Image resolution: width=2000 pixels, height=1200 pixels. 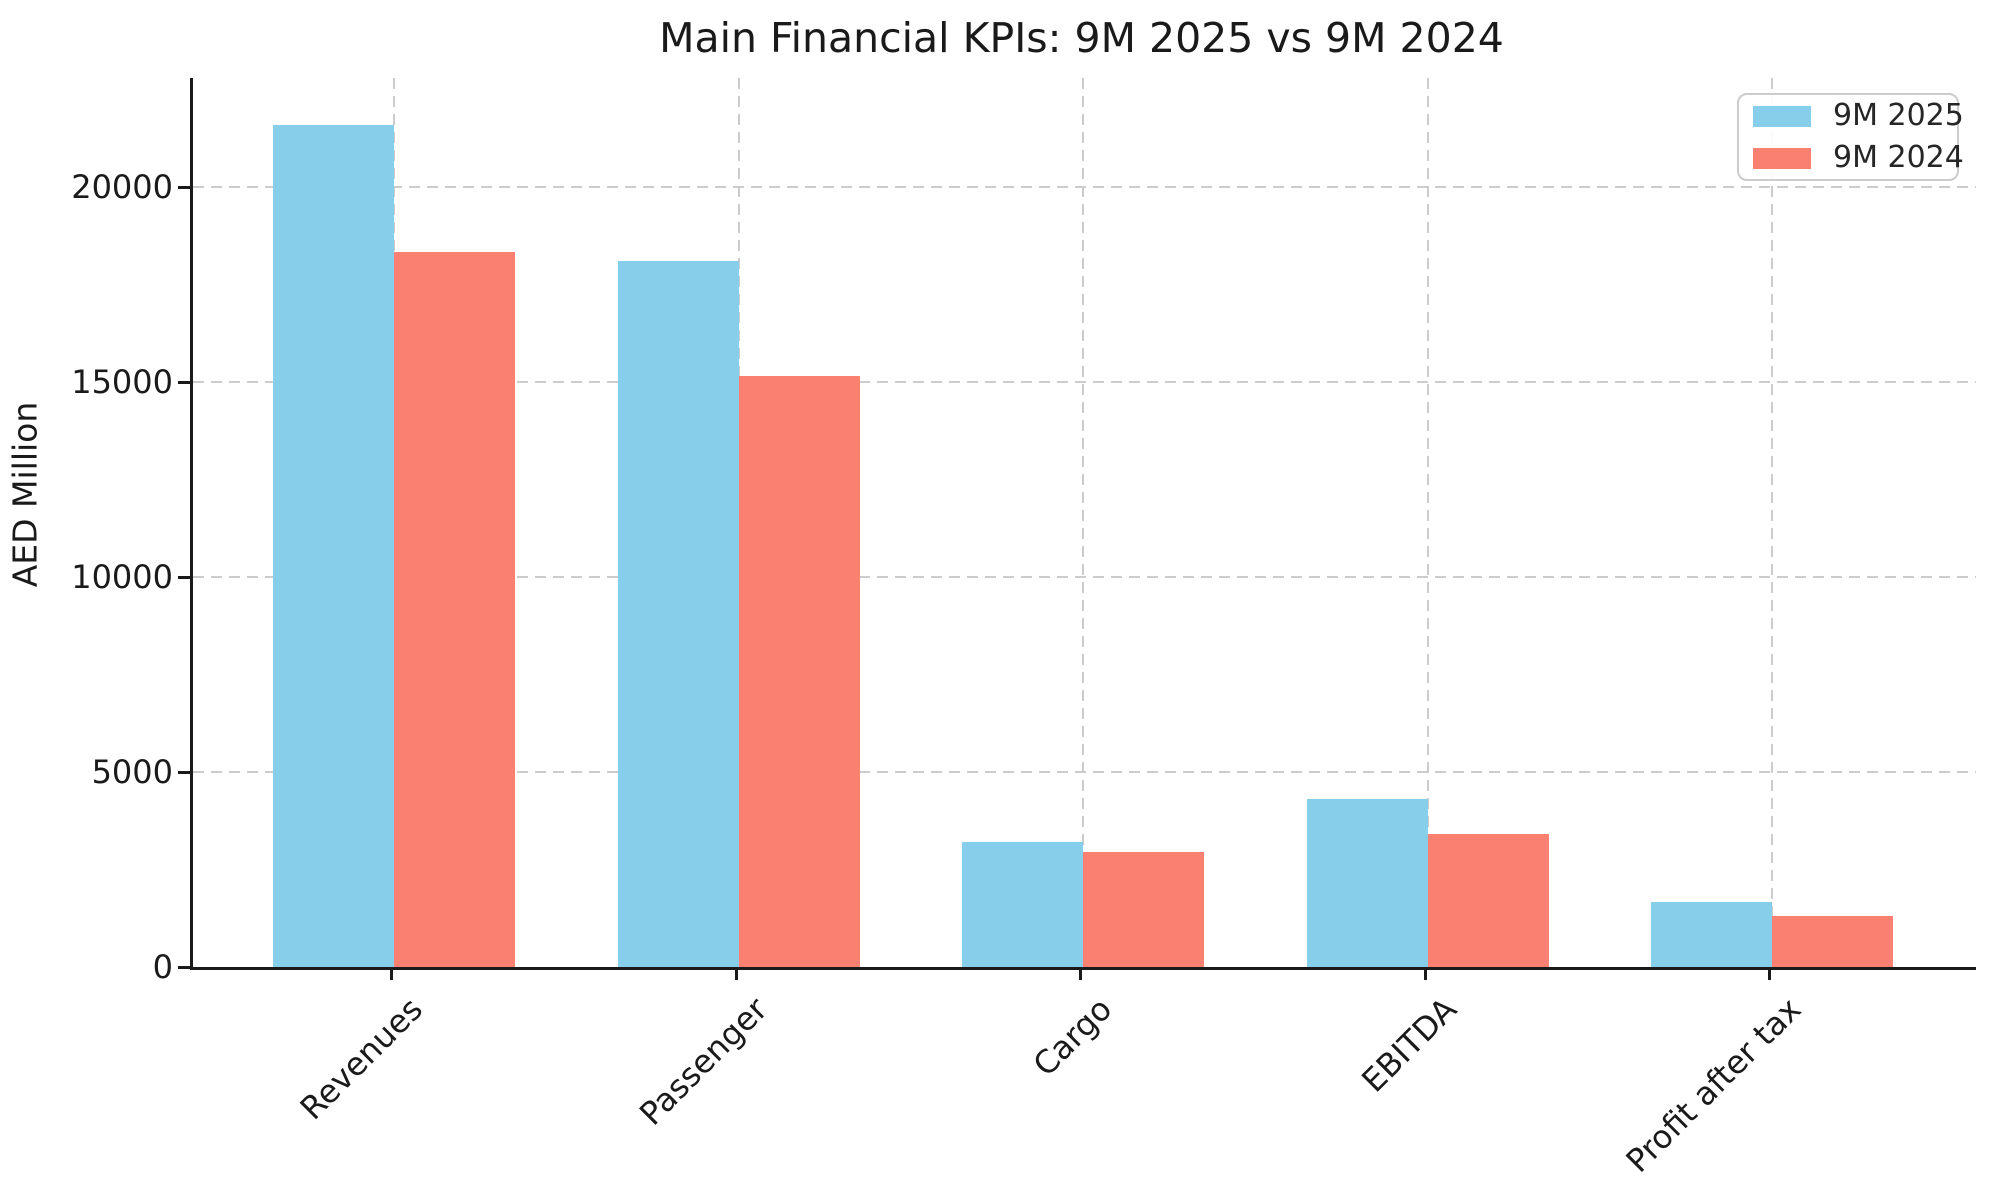 What do you see at coordinates (1072, 1037) in the screenshot?
I see `x-tick-label-cargo: Cargo` at bounding box center [1072, 1037].